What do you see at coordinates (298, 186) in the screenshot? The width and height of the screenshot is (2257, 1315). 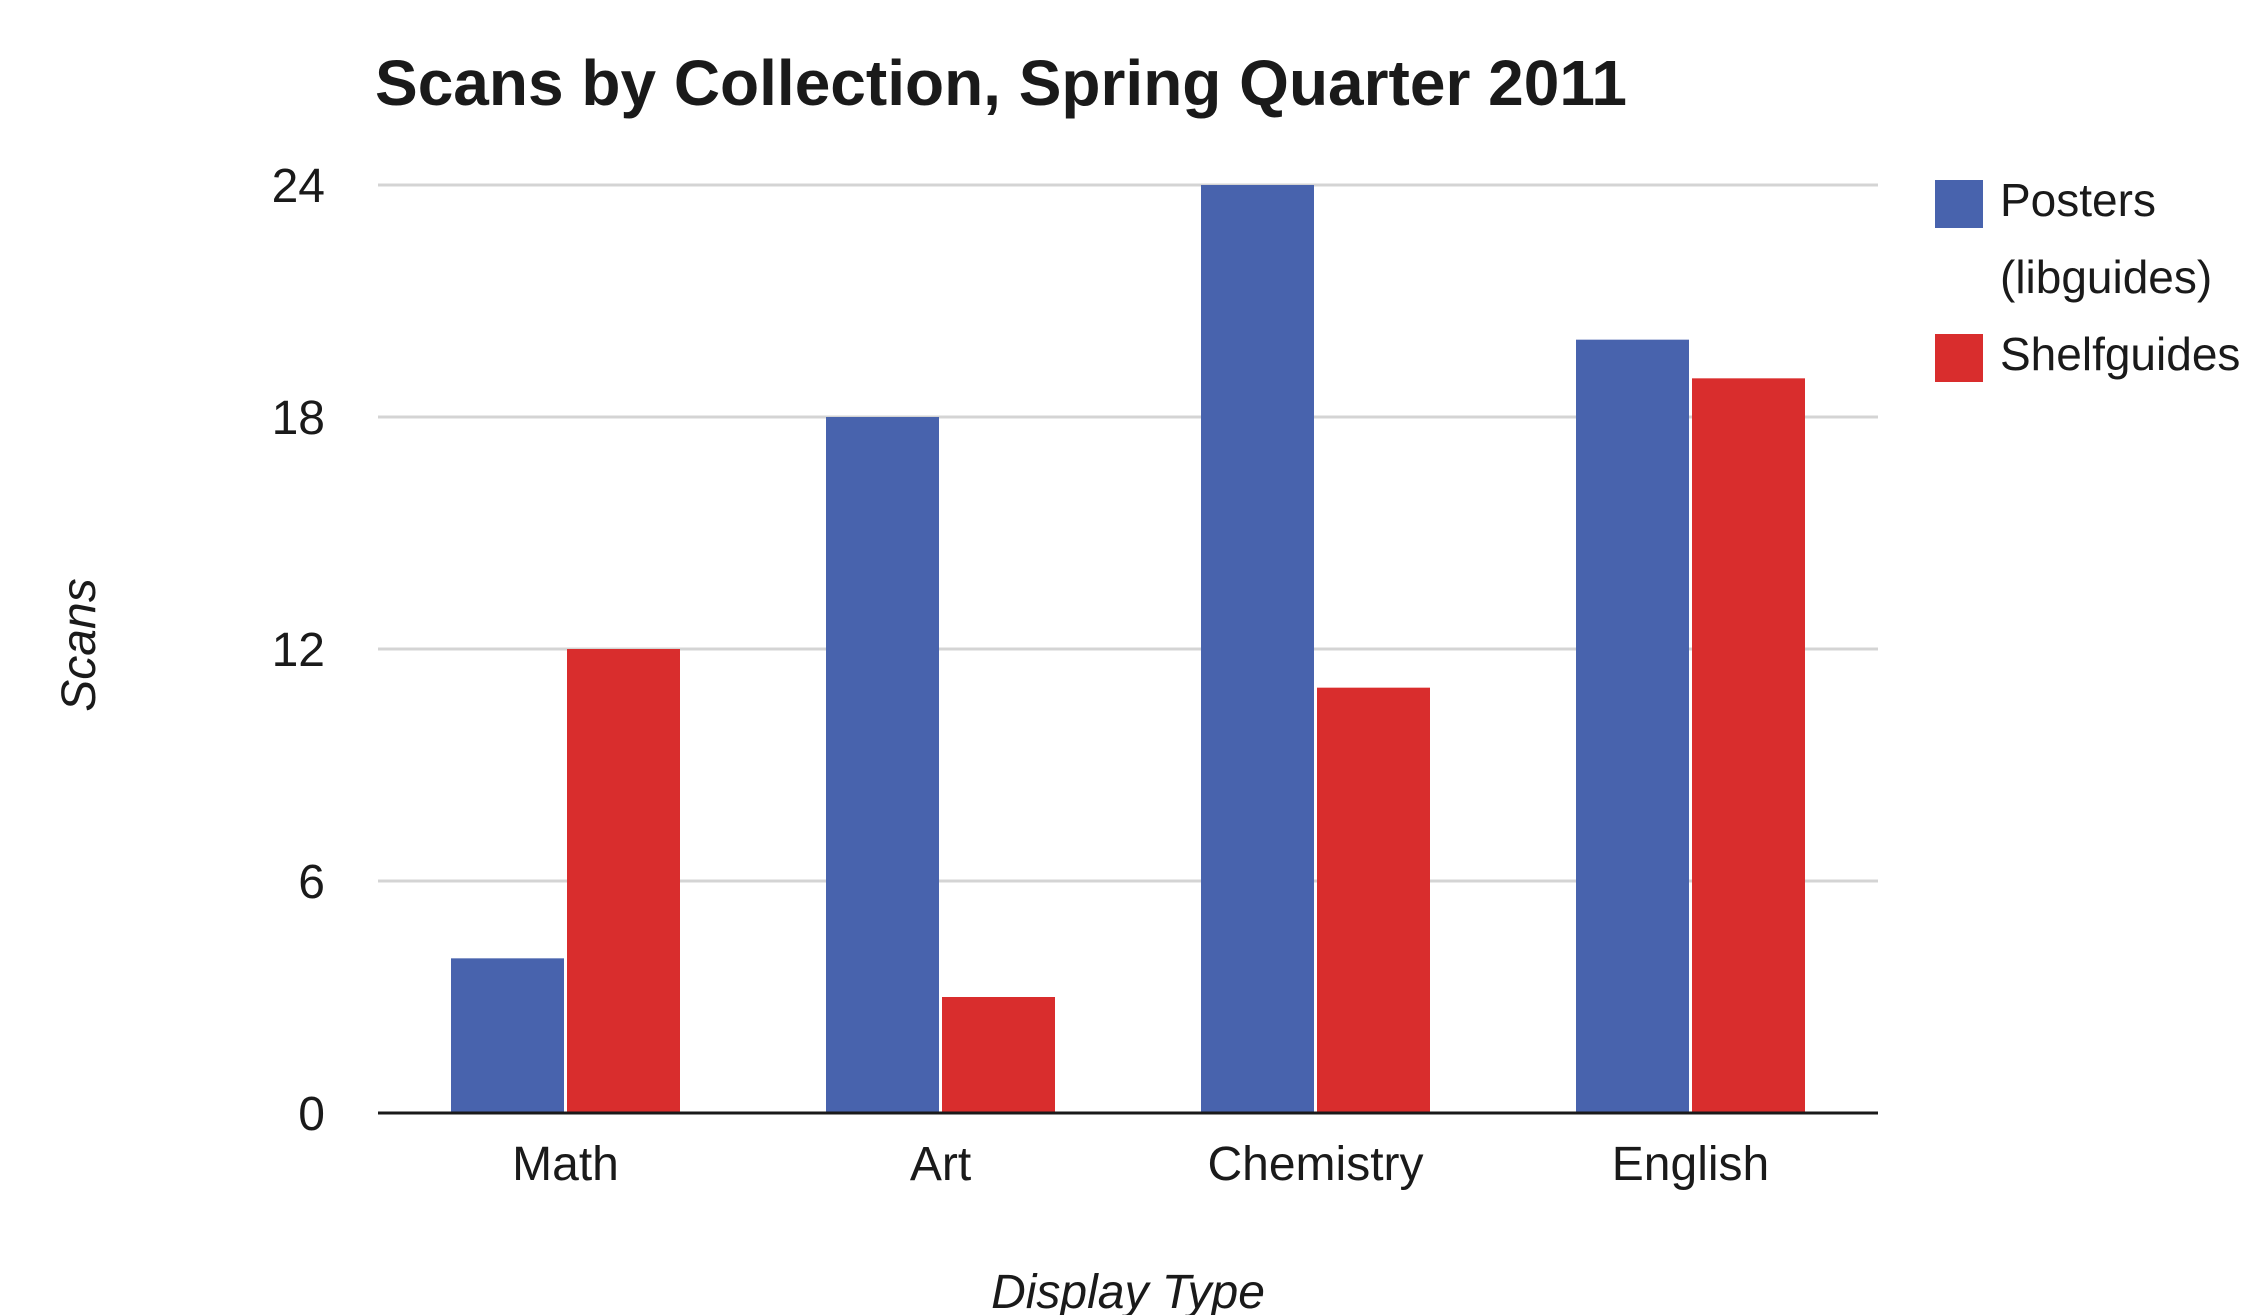 I see `y-tick-label: 24` at bounding box center [298, 186].